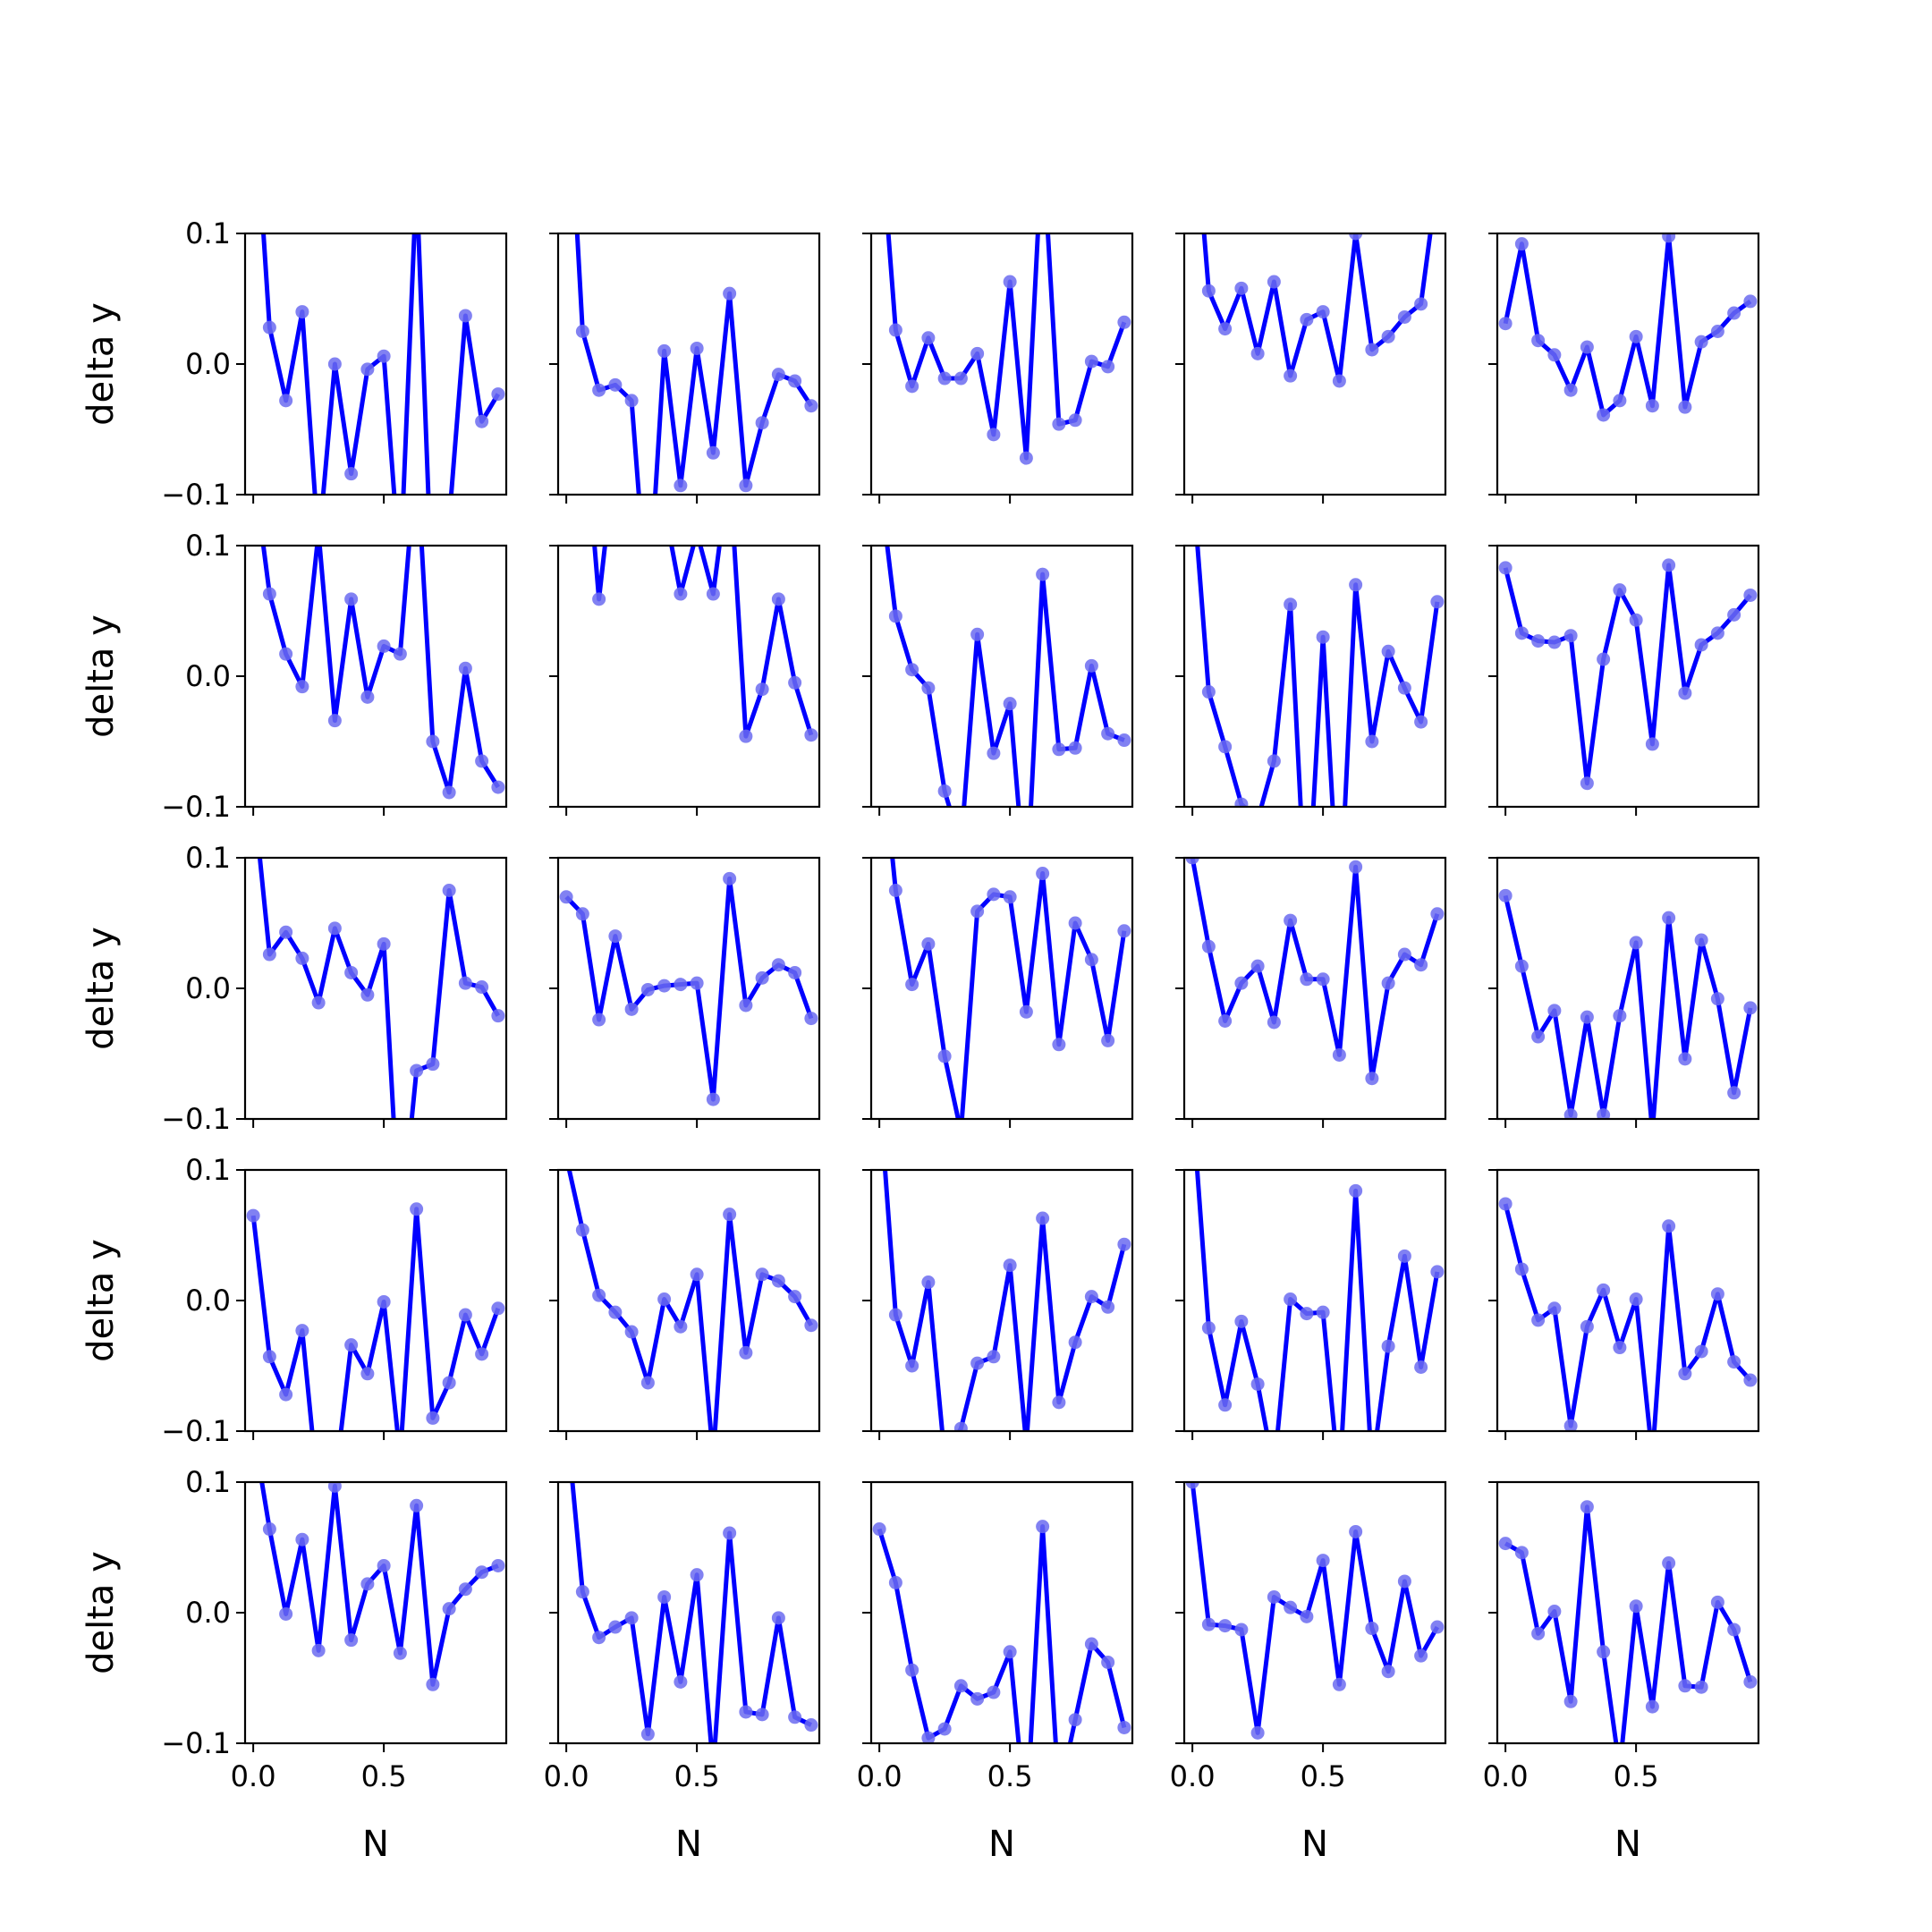 Image resolution: width=1932 pixels, height=1932 pixels. What do you see at coordinates (294, 988) in the screenshot?
I see `subplot-r3-c1: −0.1 0.0 0.1 delta y` at bounding box center [294, 988].